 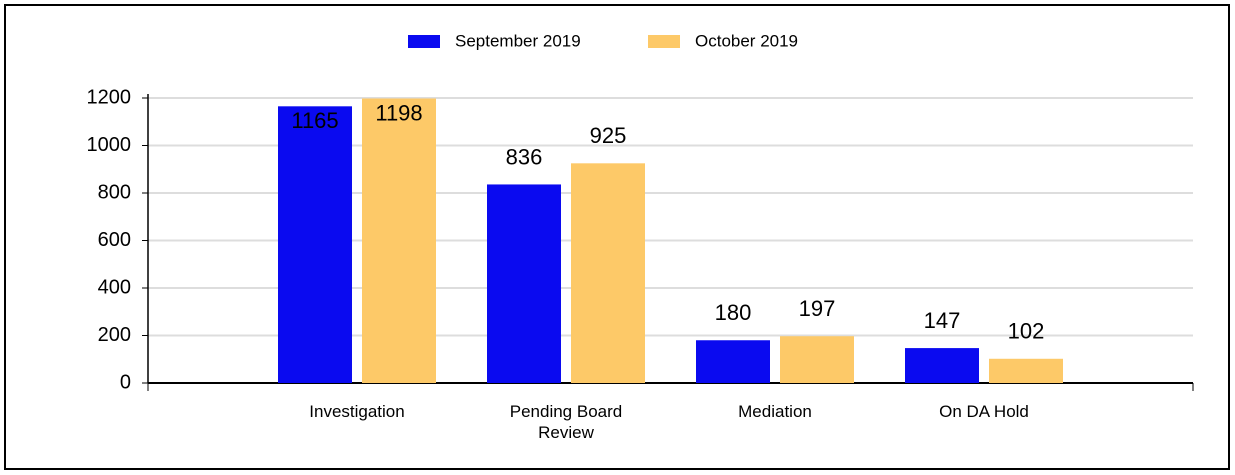 I want to click on data-label: 836, so click(x=524, y=156).